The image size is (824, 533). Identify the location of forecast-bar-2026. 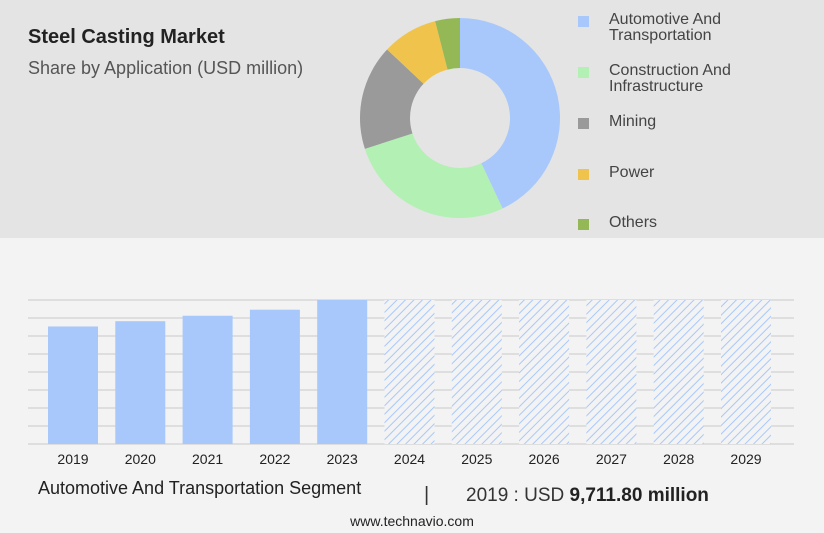
(544, 372).